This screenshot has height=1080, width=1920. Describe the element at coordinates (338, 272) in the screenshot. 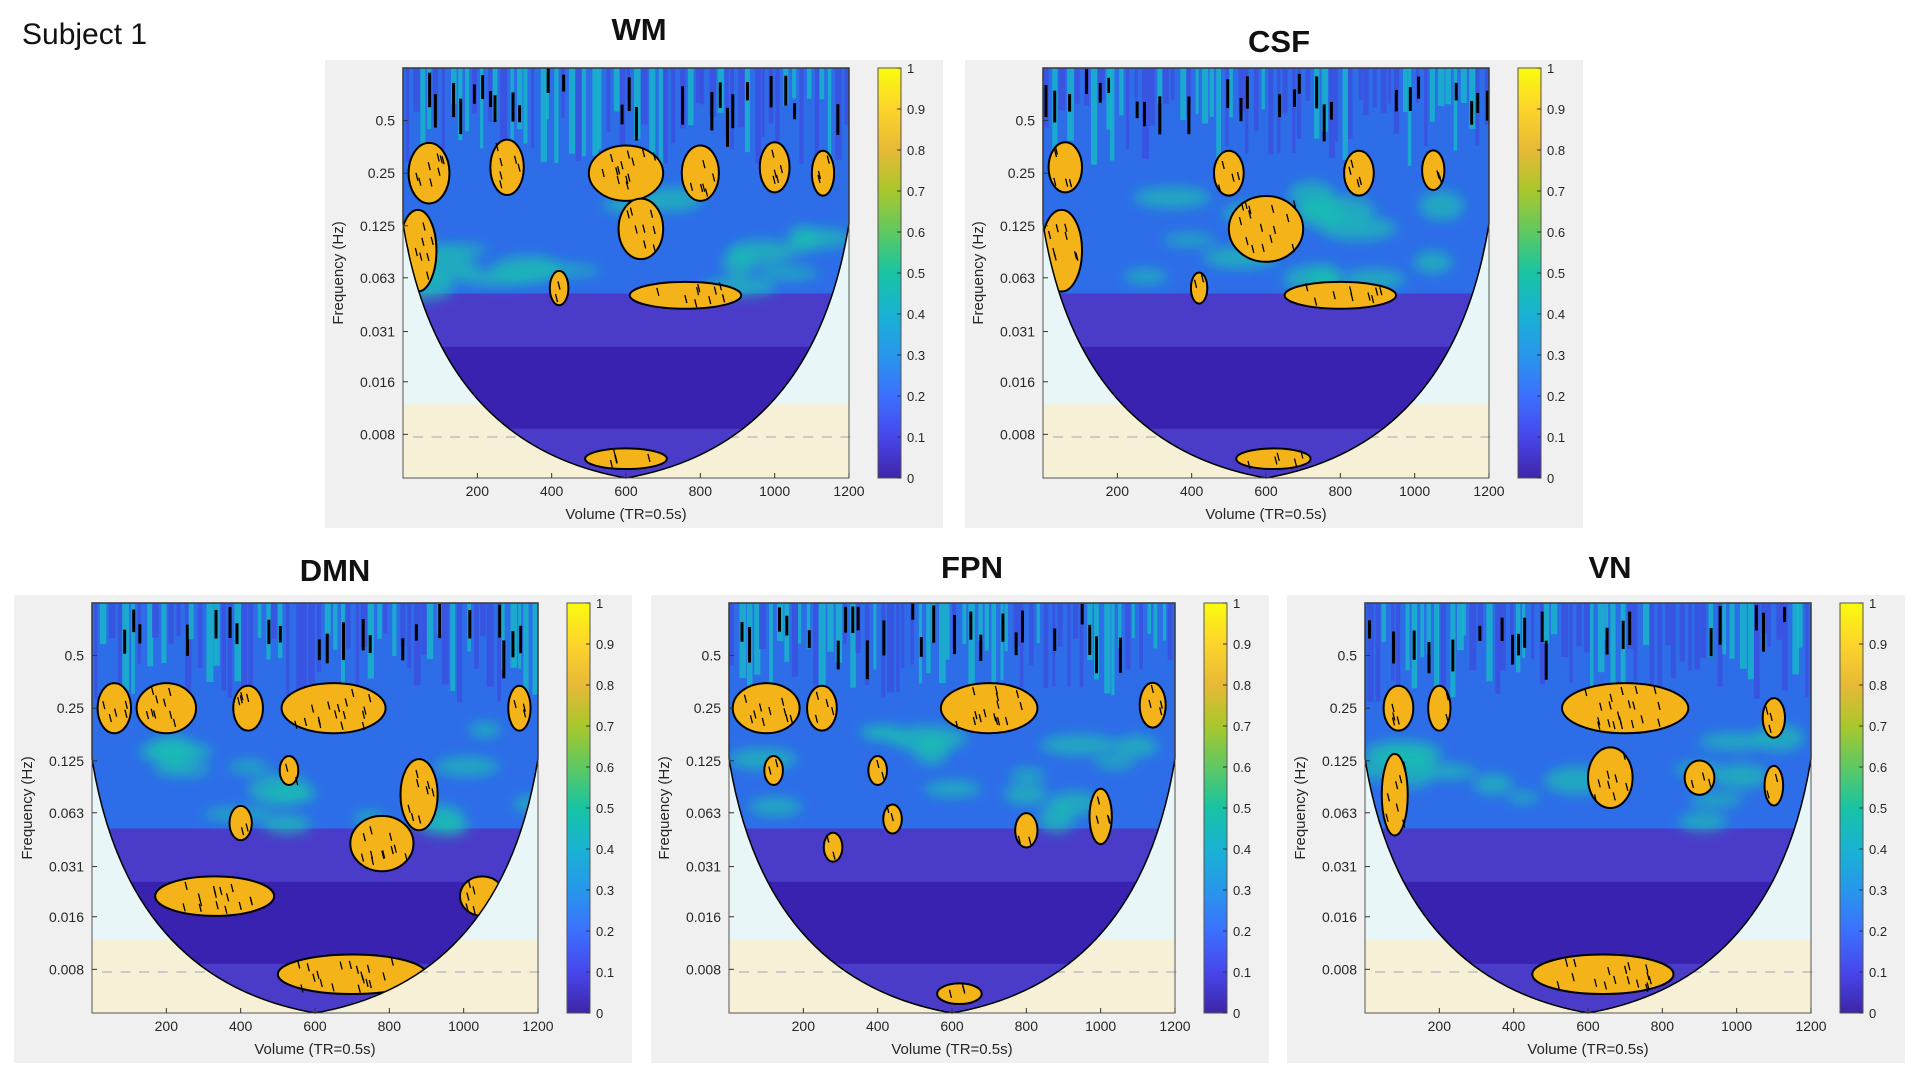

I see `y-axis-label: Frequency (Hz)` at that location.